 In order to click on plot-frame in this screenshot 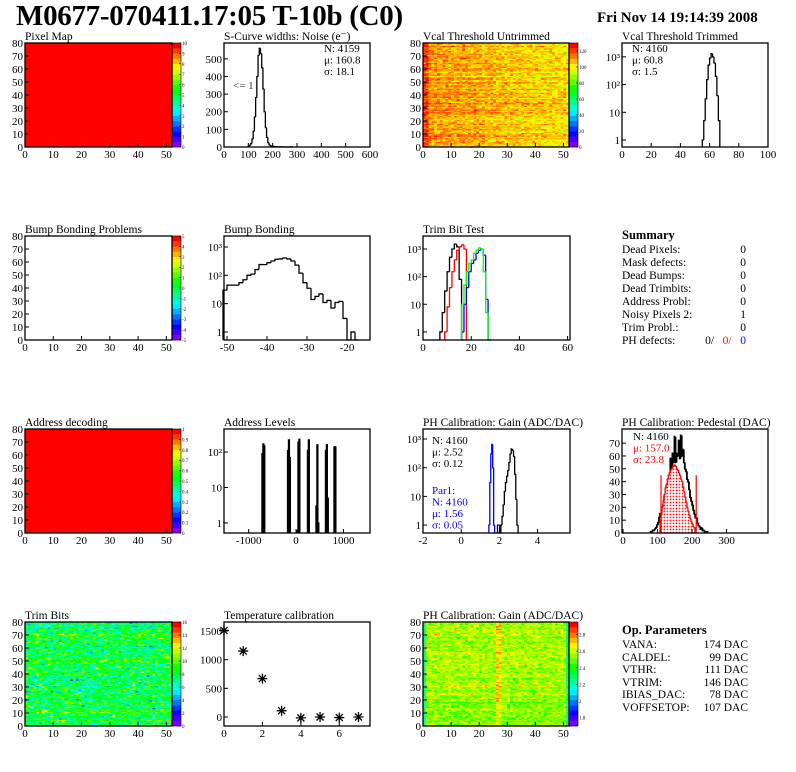, I will do `click(297, 288)`.